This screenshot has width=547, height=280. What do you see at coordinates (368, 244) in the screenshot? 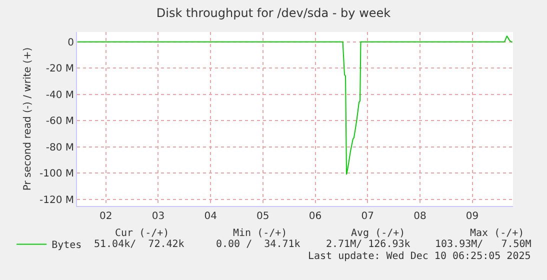
I see `text: 2.71M/ 126.93k` at bounding box center [368, 244].